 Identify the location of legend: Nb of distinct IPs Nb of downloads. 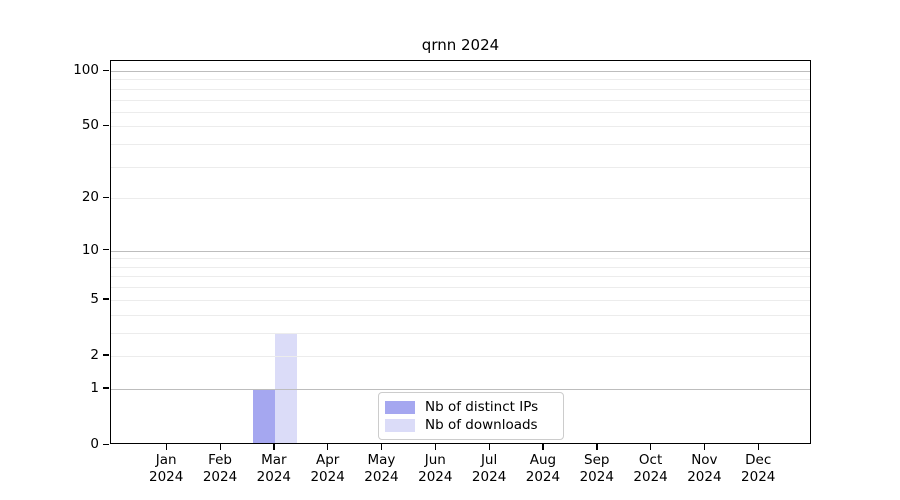
(471, 416).